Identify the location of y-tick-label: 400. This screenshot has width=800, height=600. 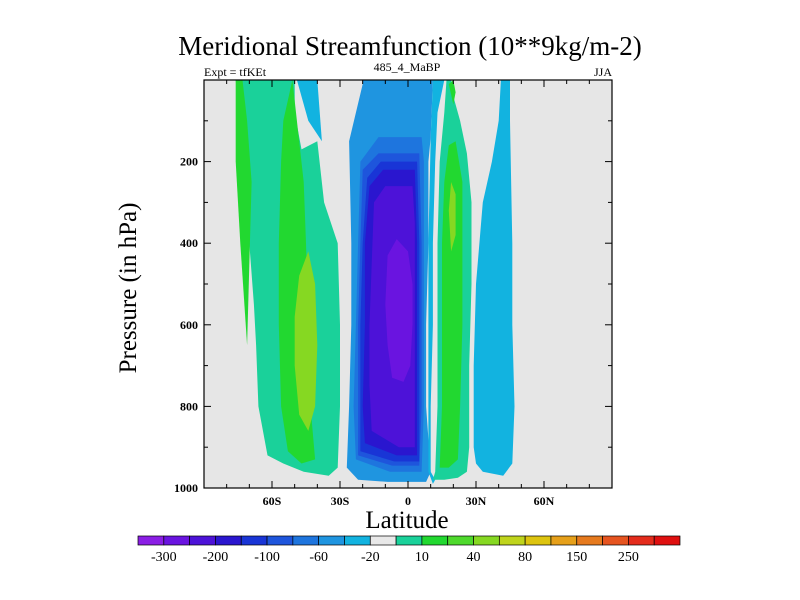
(189, 243).